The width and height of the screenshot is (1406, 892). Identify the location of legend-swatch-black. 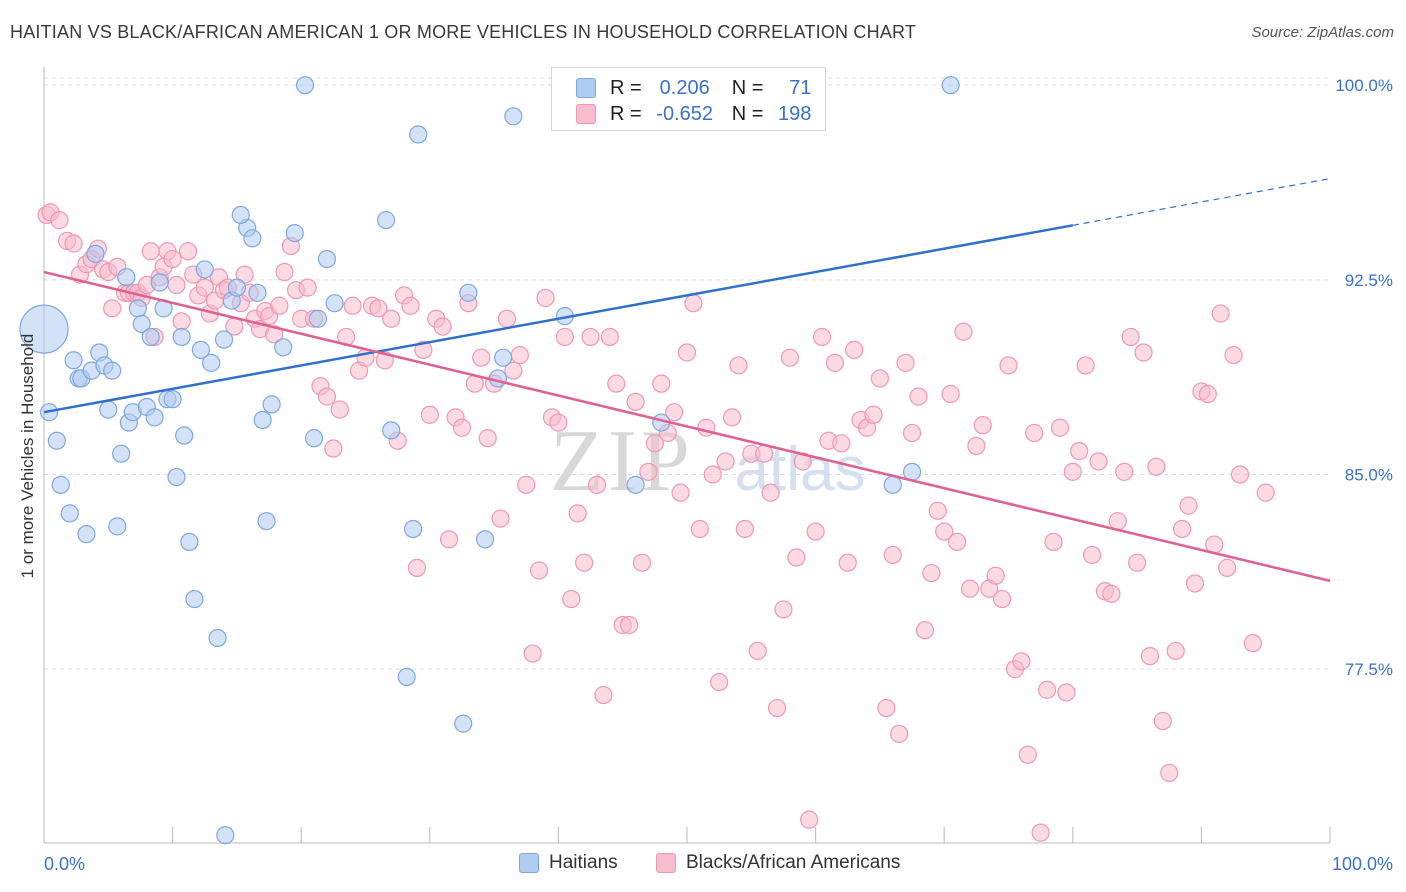
(666, 863).